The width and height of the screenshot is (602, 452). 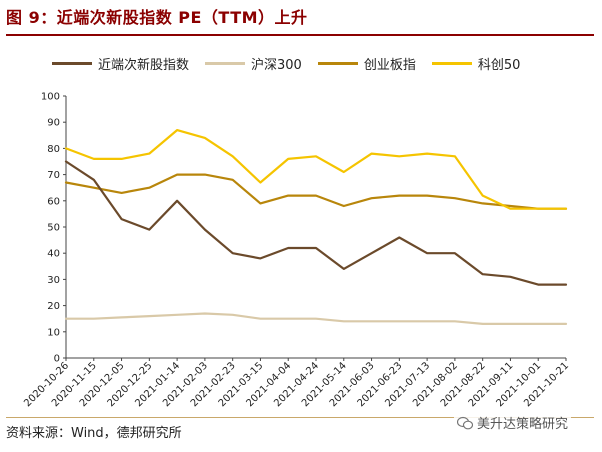 I want to click on watermark: 美升达策略研究, so click(x=513, y=422).